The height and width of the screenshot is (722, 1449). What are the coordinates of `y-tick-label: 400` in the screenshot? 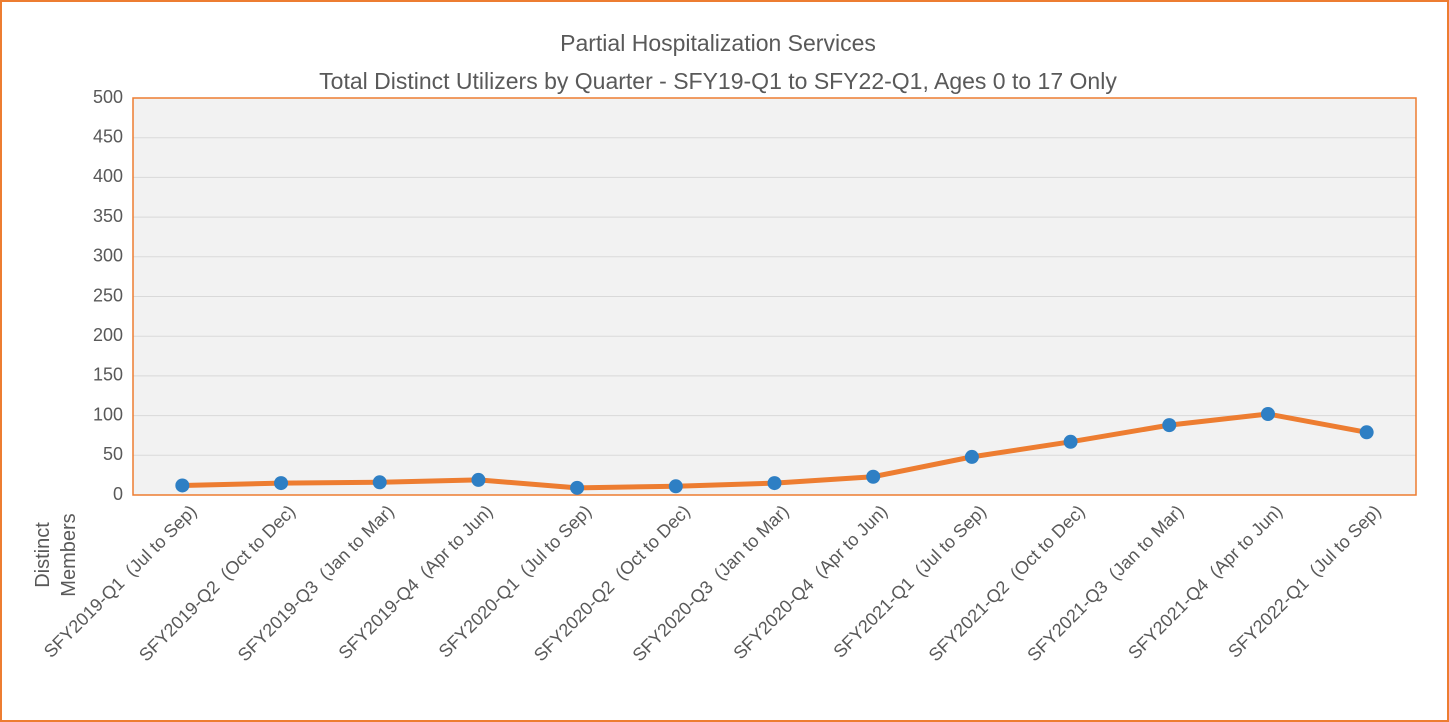 It's located at (108, 176).